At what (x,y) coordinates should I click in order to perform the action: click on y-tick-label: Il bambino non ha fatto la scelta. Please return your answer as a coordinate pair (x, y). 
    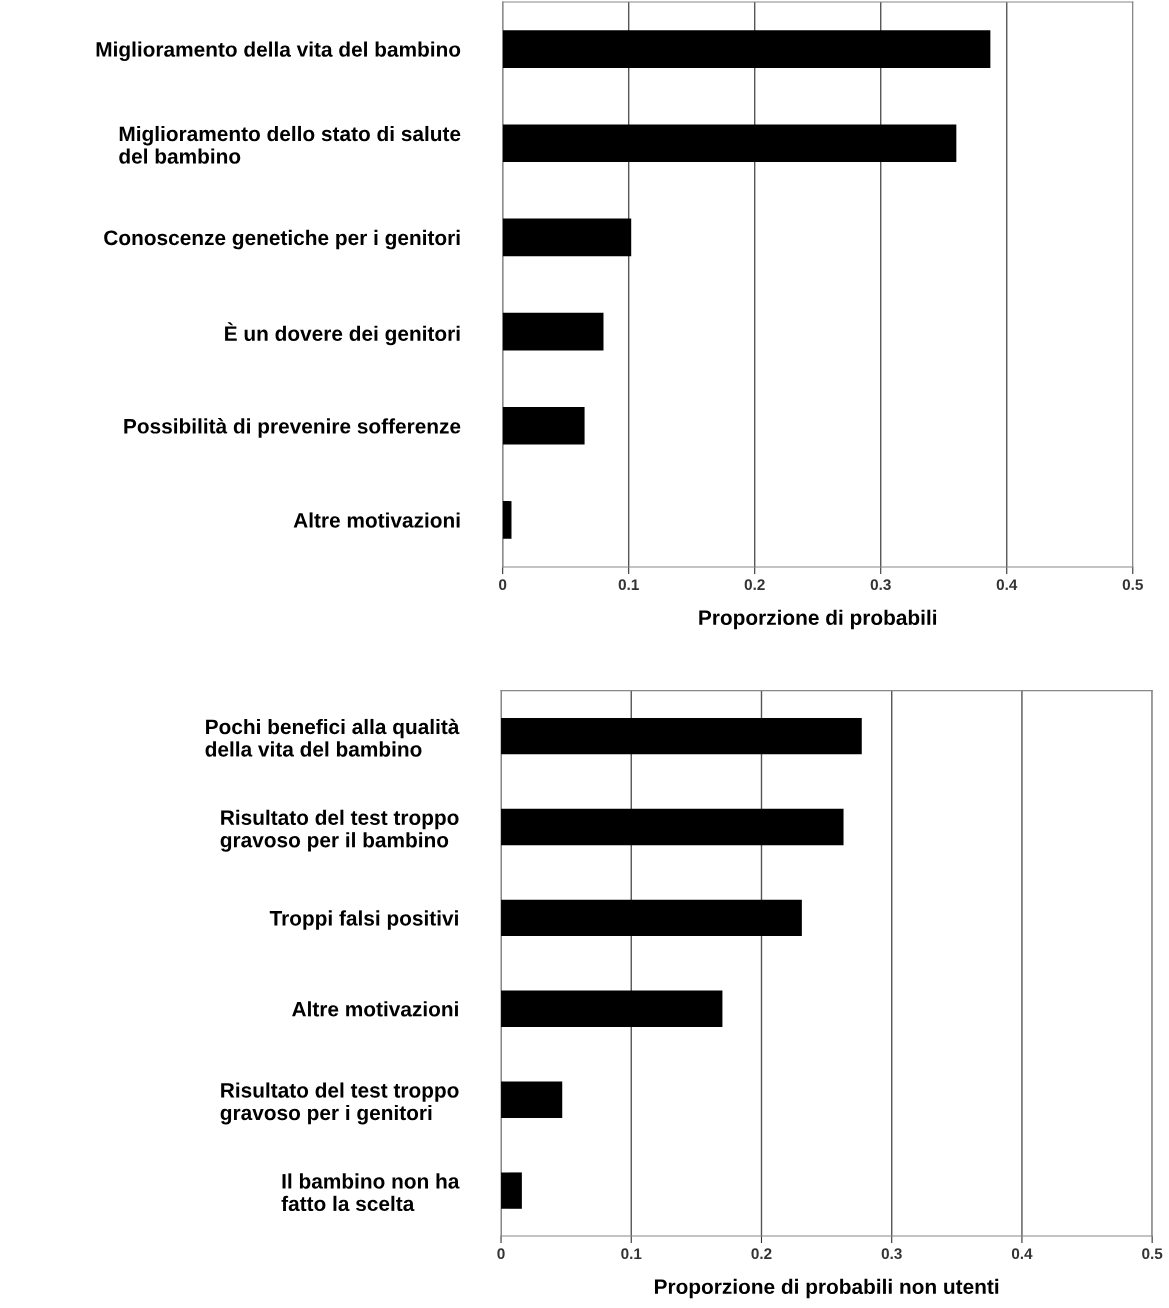
    Looking at the image, I should click on (370, 1192).